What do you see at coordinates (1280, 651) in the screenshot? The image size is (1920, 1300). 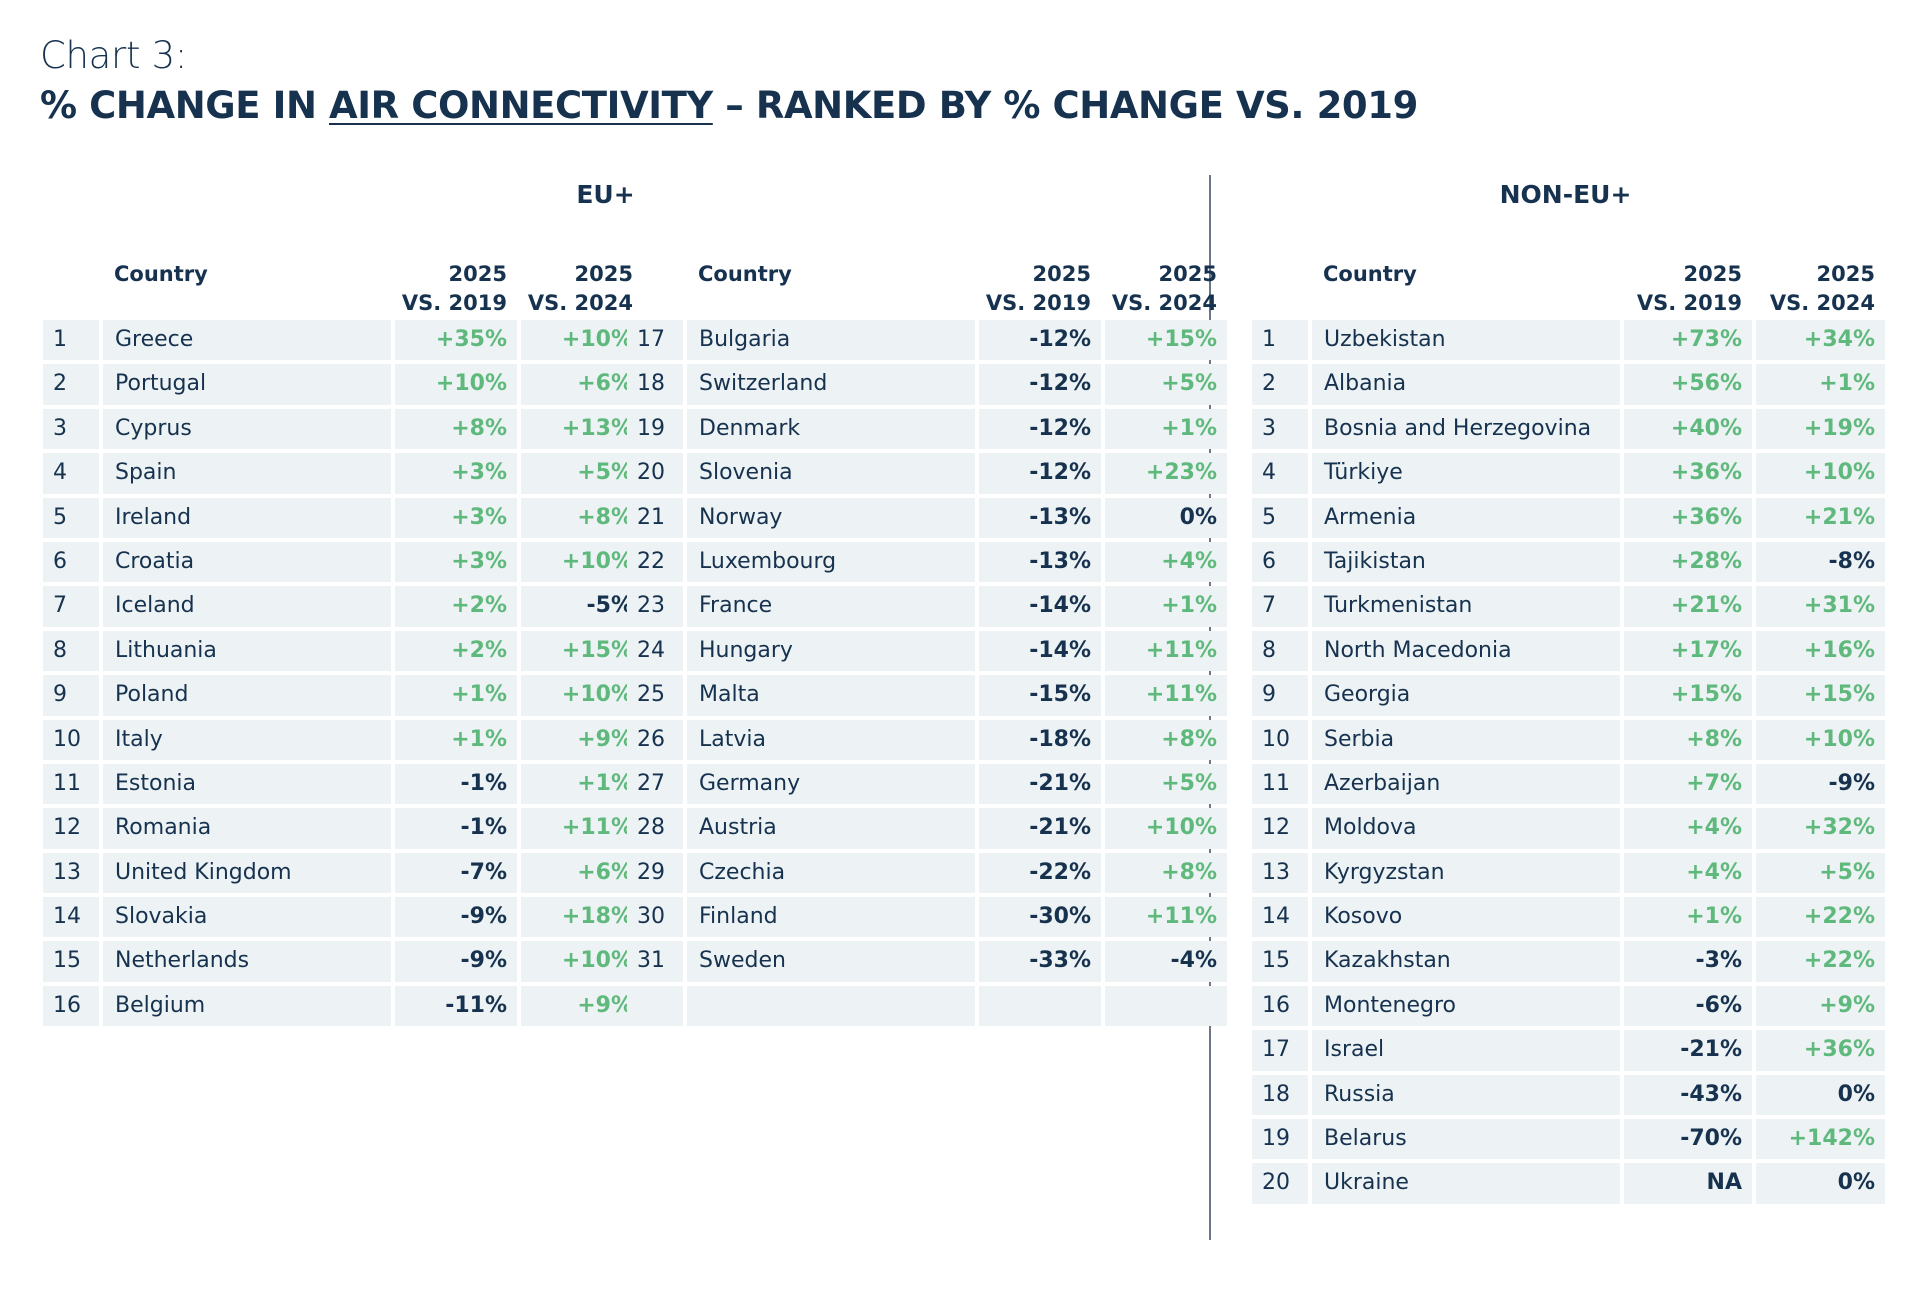 I see `rank-cell: 8` at bounding box center [1280, 651].